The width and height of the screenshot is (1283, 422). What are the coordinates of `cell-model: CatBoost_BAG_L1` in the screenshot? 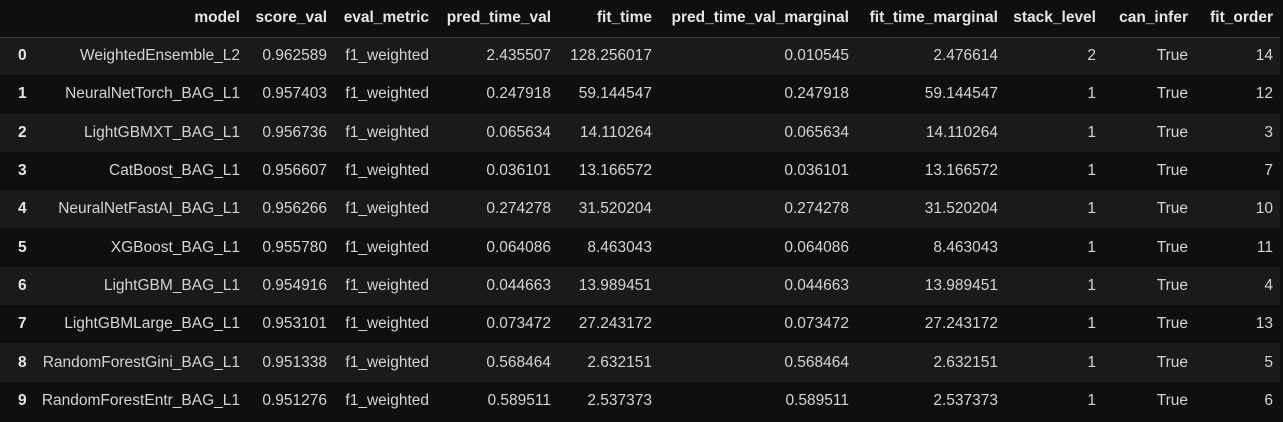 It's located at (174, 171).